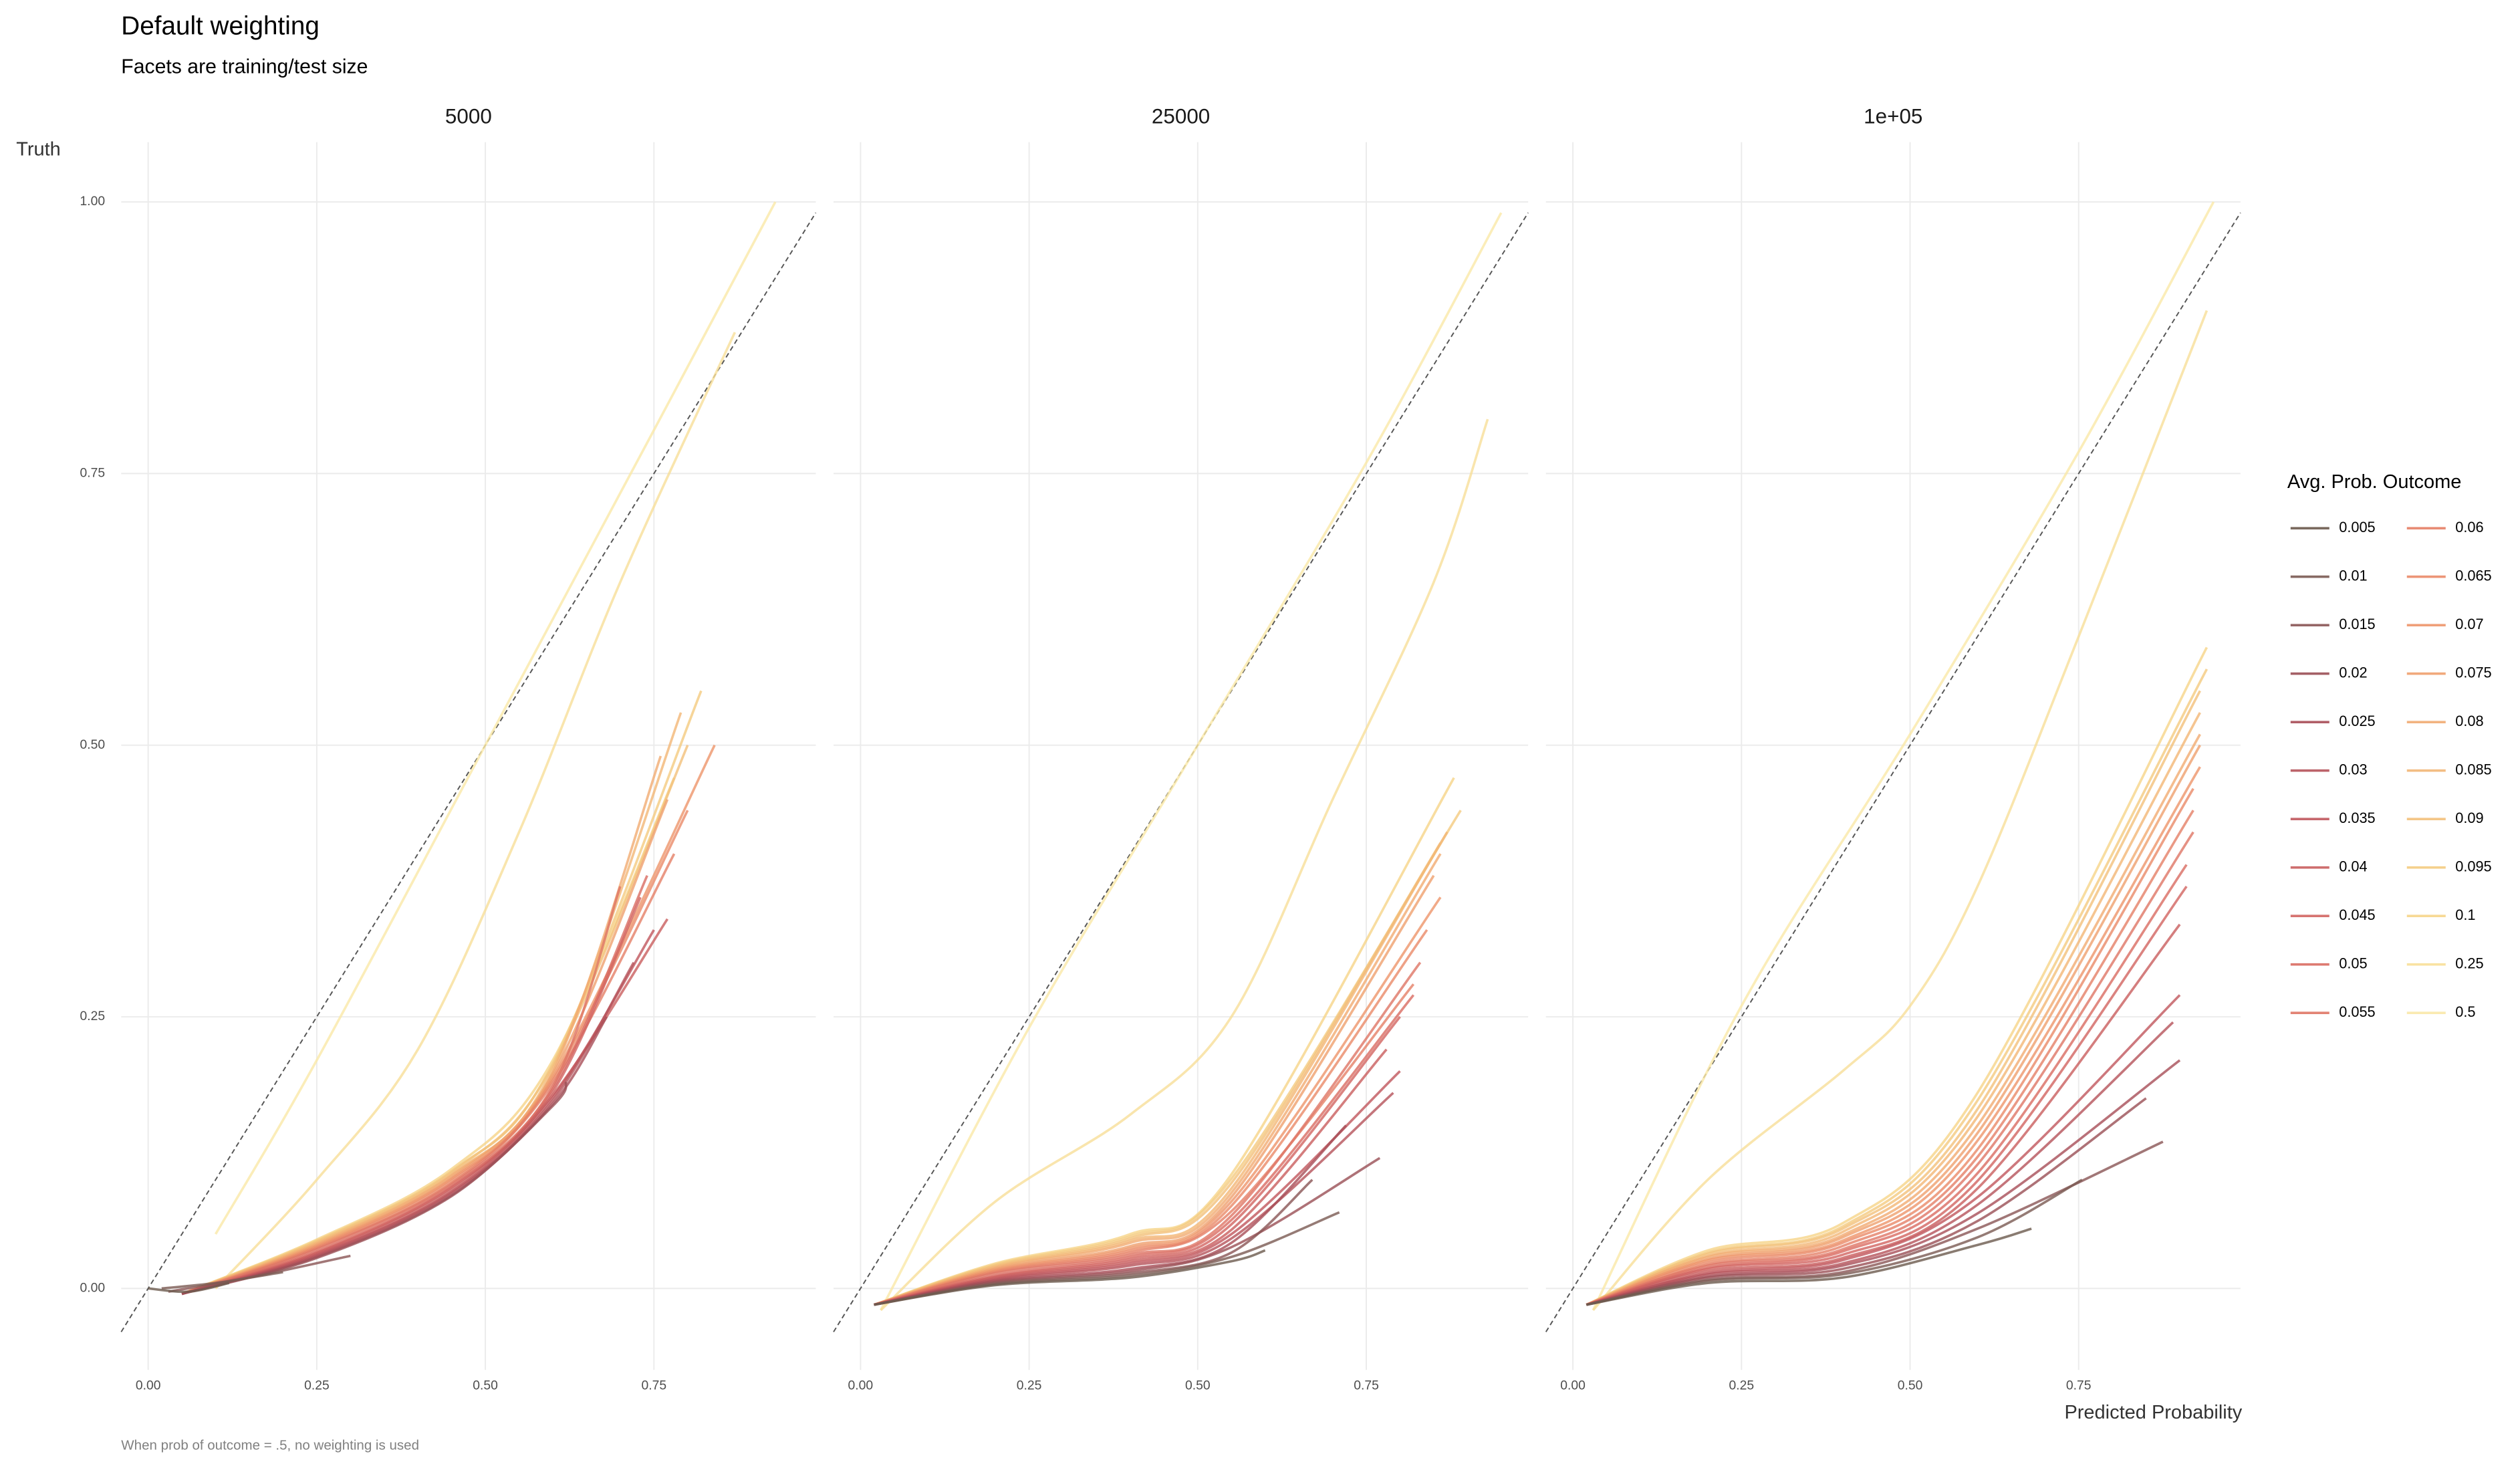  I want to click on chart-subtitle: Facets are training/test size, so click(244, 67).